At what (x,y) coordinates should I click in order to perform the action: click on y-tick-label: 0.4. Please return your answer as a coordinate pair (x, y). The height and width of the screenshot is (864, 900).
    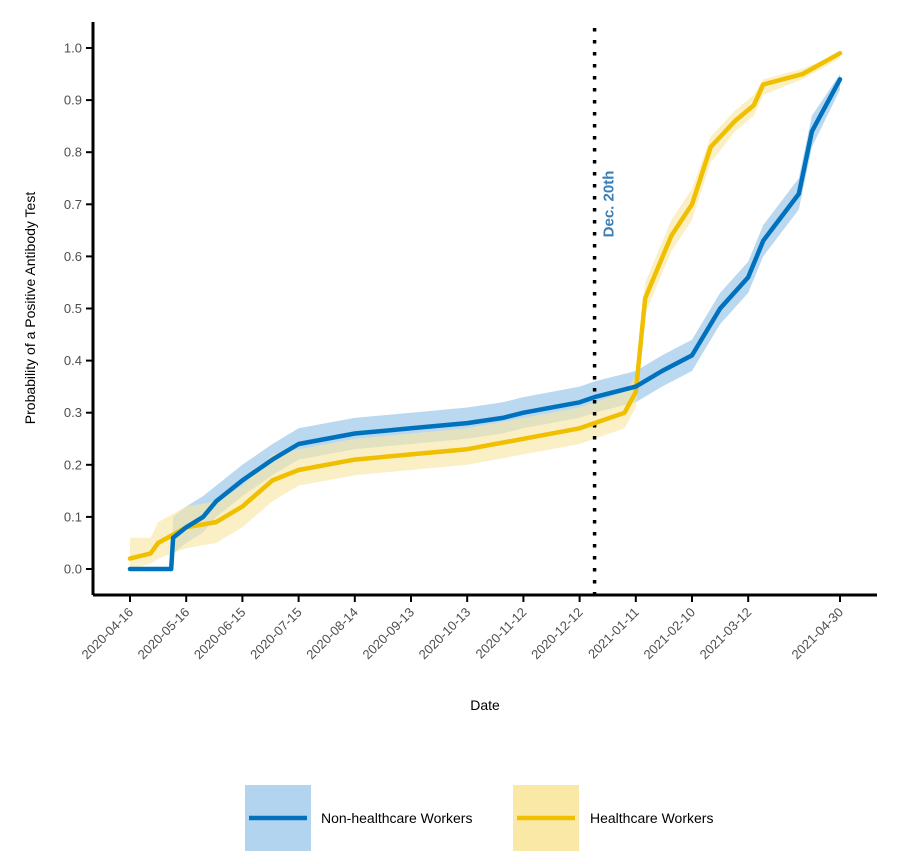
    Looking at the image, I should click on (73, 360).